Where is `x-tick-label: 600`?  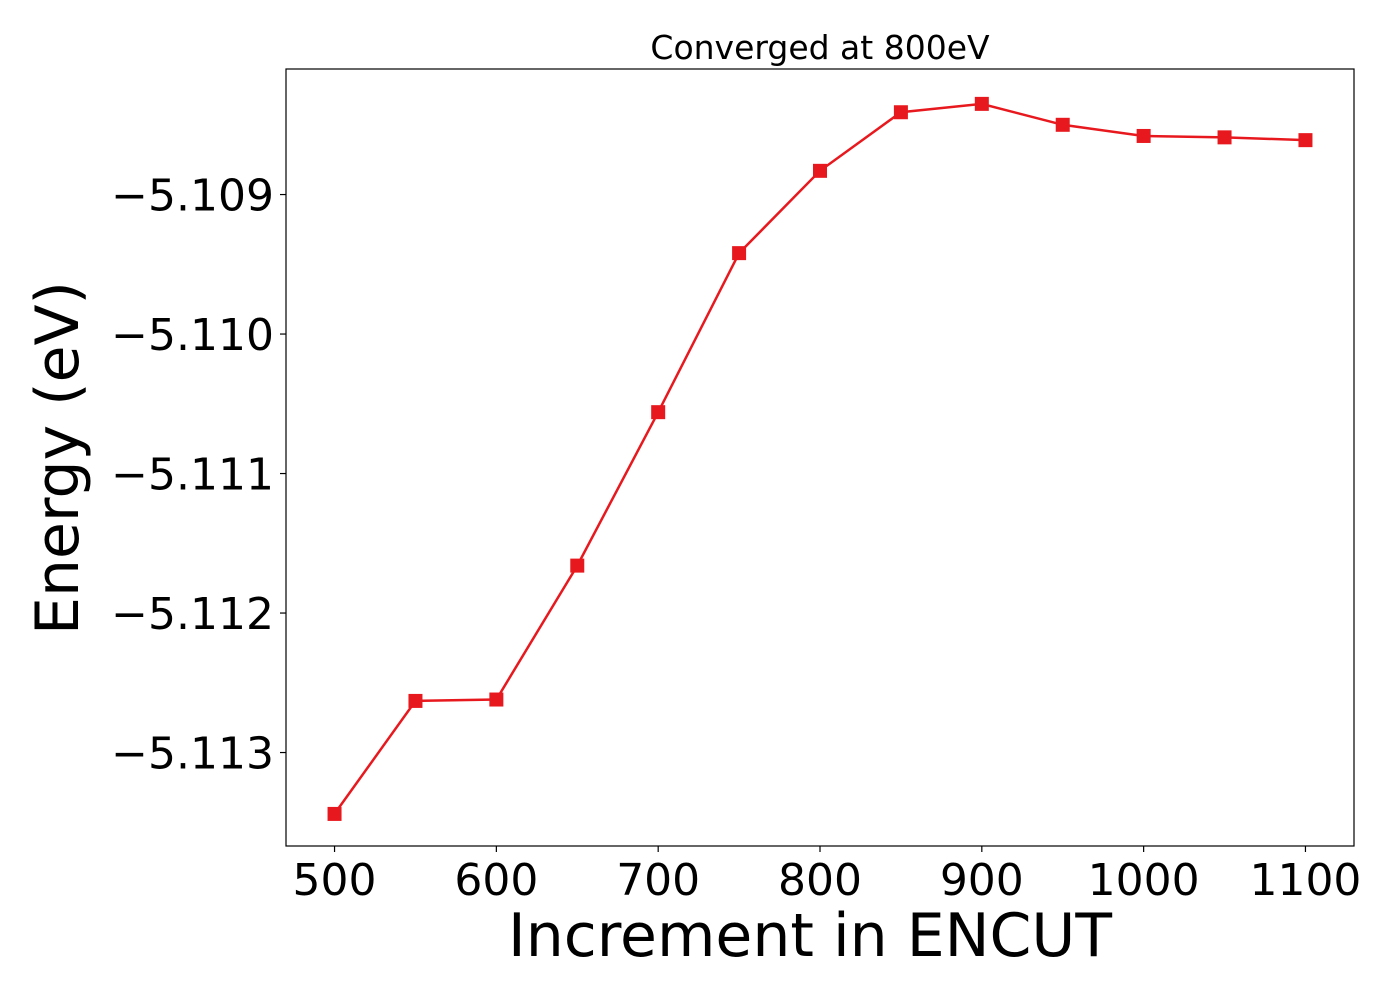
x-tick-label: 600 is located at coordinates (496, 880).